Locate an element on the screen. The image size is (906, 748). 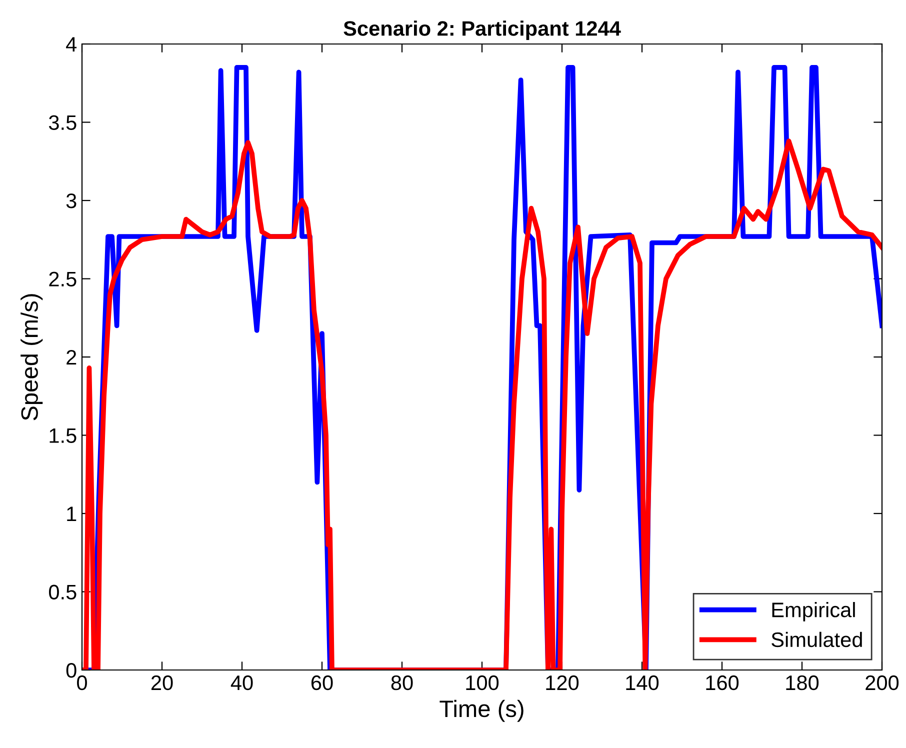
y-tick-label: 4 is located at coordinates (71, 44).